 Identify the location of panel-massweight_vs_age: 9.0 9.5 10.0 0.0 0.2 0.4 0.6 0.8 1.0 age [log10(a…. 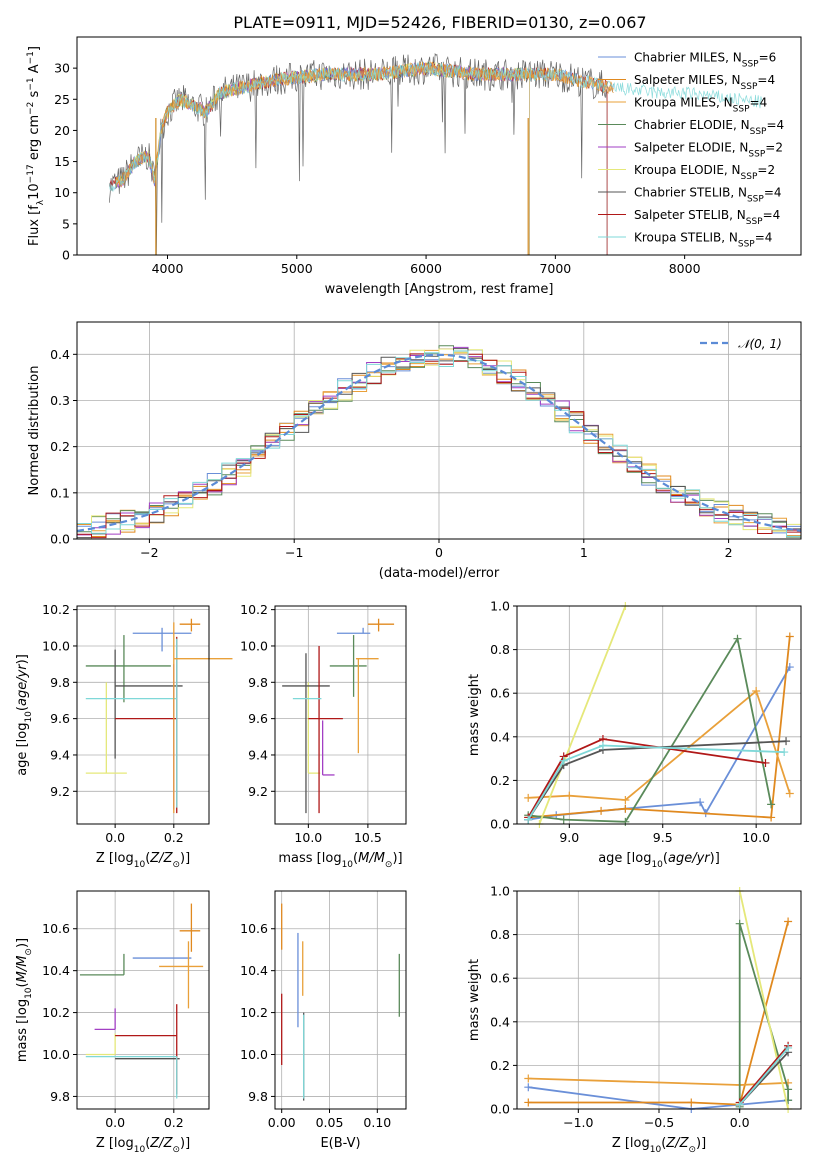
(634, 734).